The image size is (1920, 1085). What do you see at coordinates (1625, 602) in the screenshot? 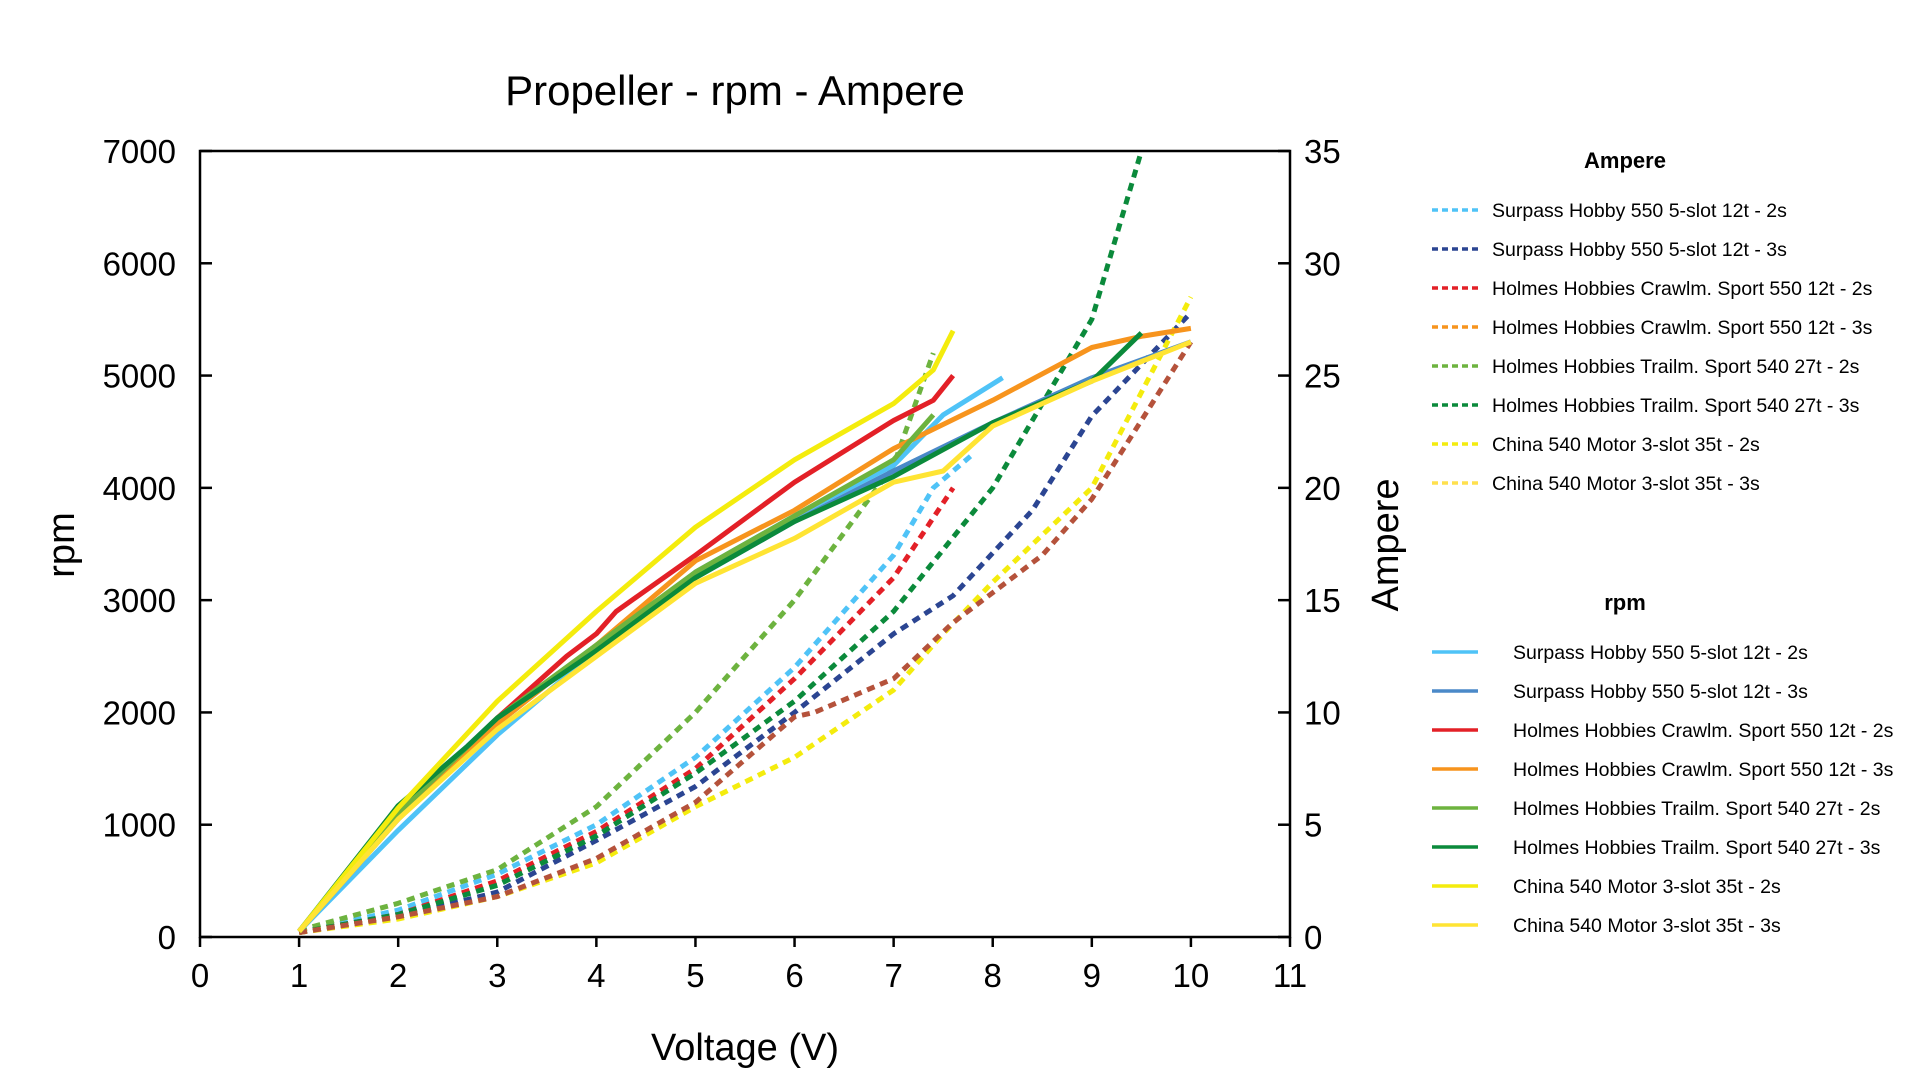
I see `legend-heading-rpm: rpm` at bounding box center [1625, 602].